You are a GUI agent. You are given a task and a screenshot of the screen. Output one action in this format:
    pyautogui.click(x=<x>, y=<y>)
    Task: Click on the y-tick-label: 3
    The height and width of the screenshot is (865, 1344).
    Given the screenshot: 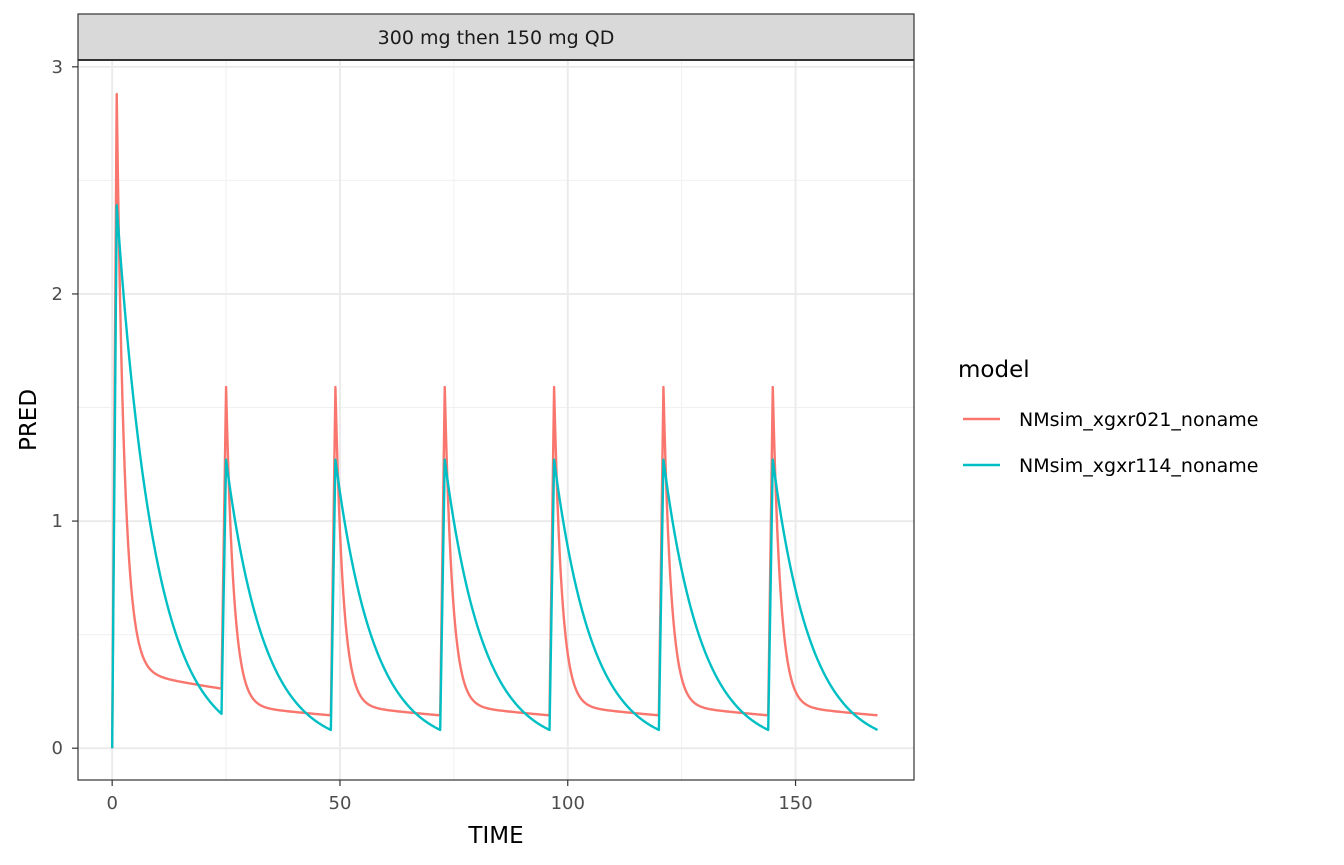 What is the action you would take?
    pyautogui.click(x=57, y=67)
    